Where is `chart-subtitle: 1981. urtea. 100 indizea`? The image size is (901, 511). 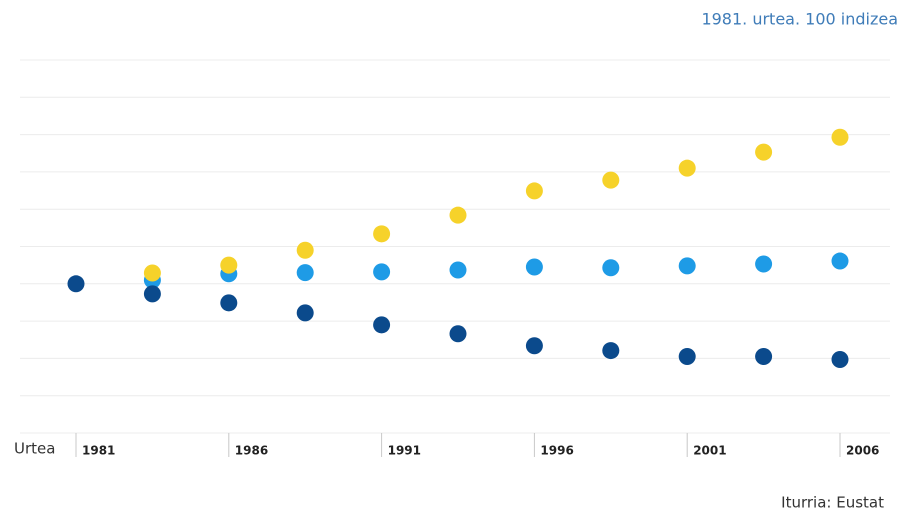 chart-subtitle: 1981. urtea. 100 indizea is located at coordinates (799, 19).